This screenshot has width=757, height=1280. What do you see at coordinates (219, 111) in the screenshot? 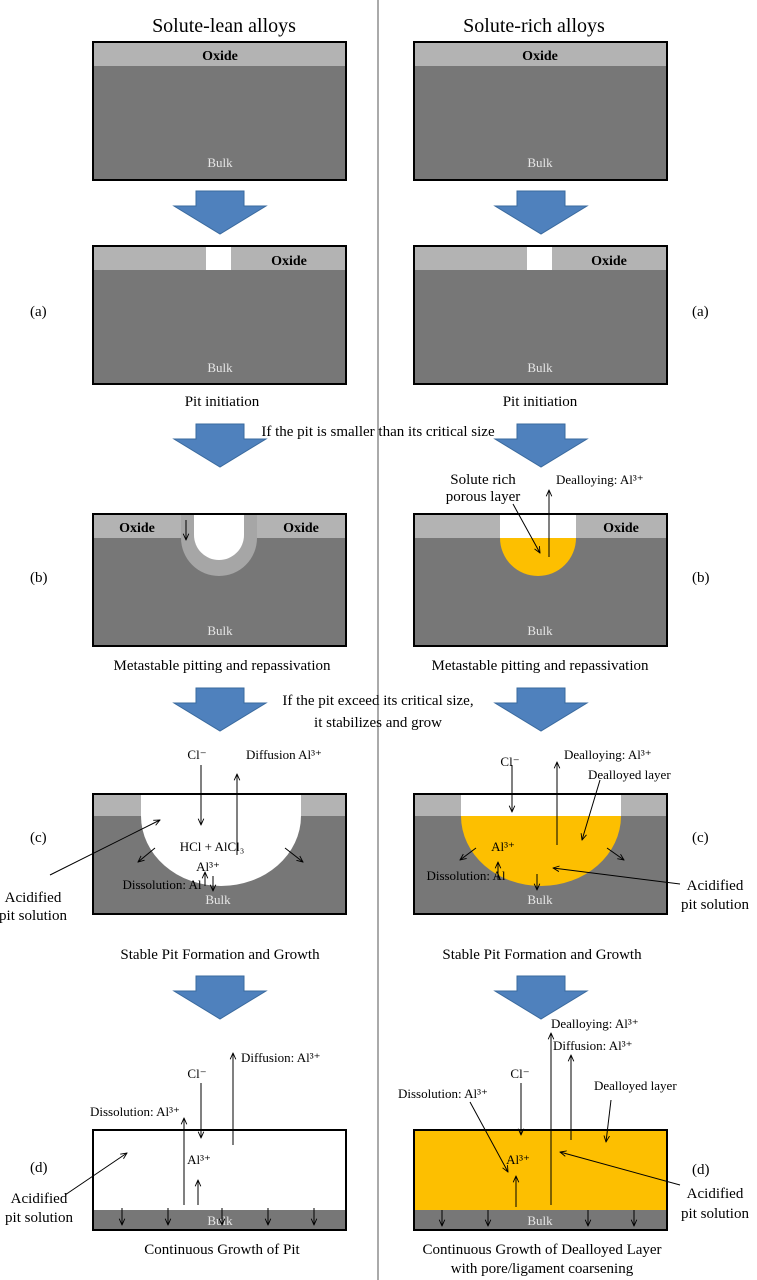
I see `panel-initial-left: Oxide Bulk` at bounding box center [219, 111].